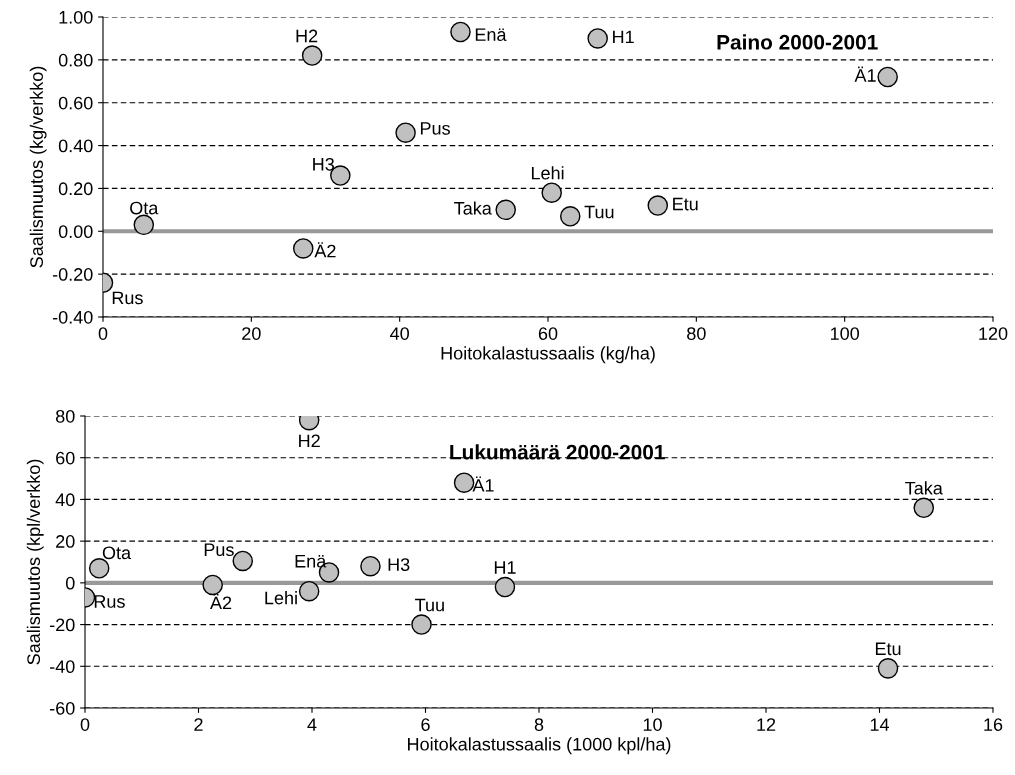 The image size is (1015, 775). I want to click on y-tick-label: -0.20, so click(72, 274).